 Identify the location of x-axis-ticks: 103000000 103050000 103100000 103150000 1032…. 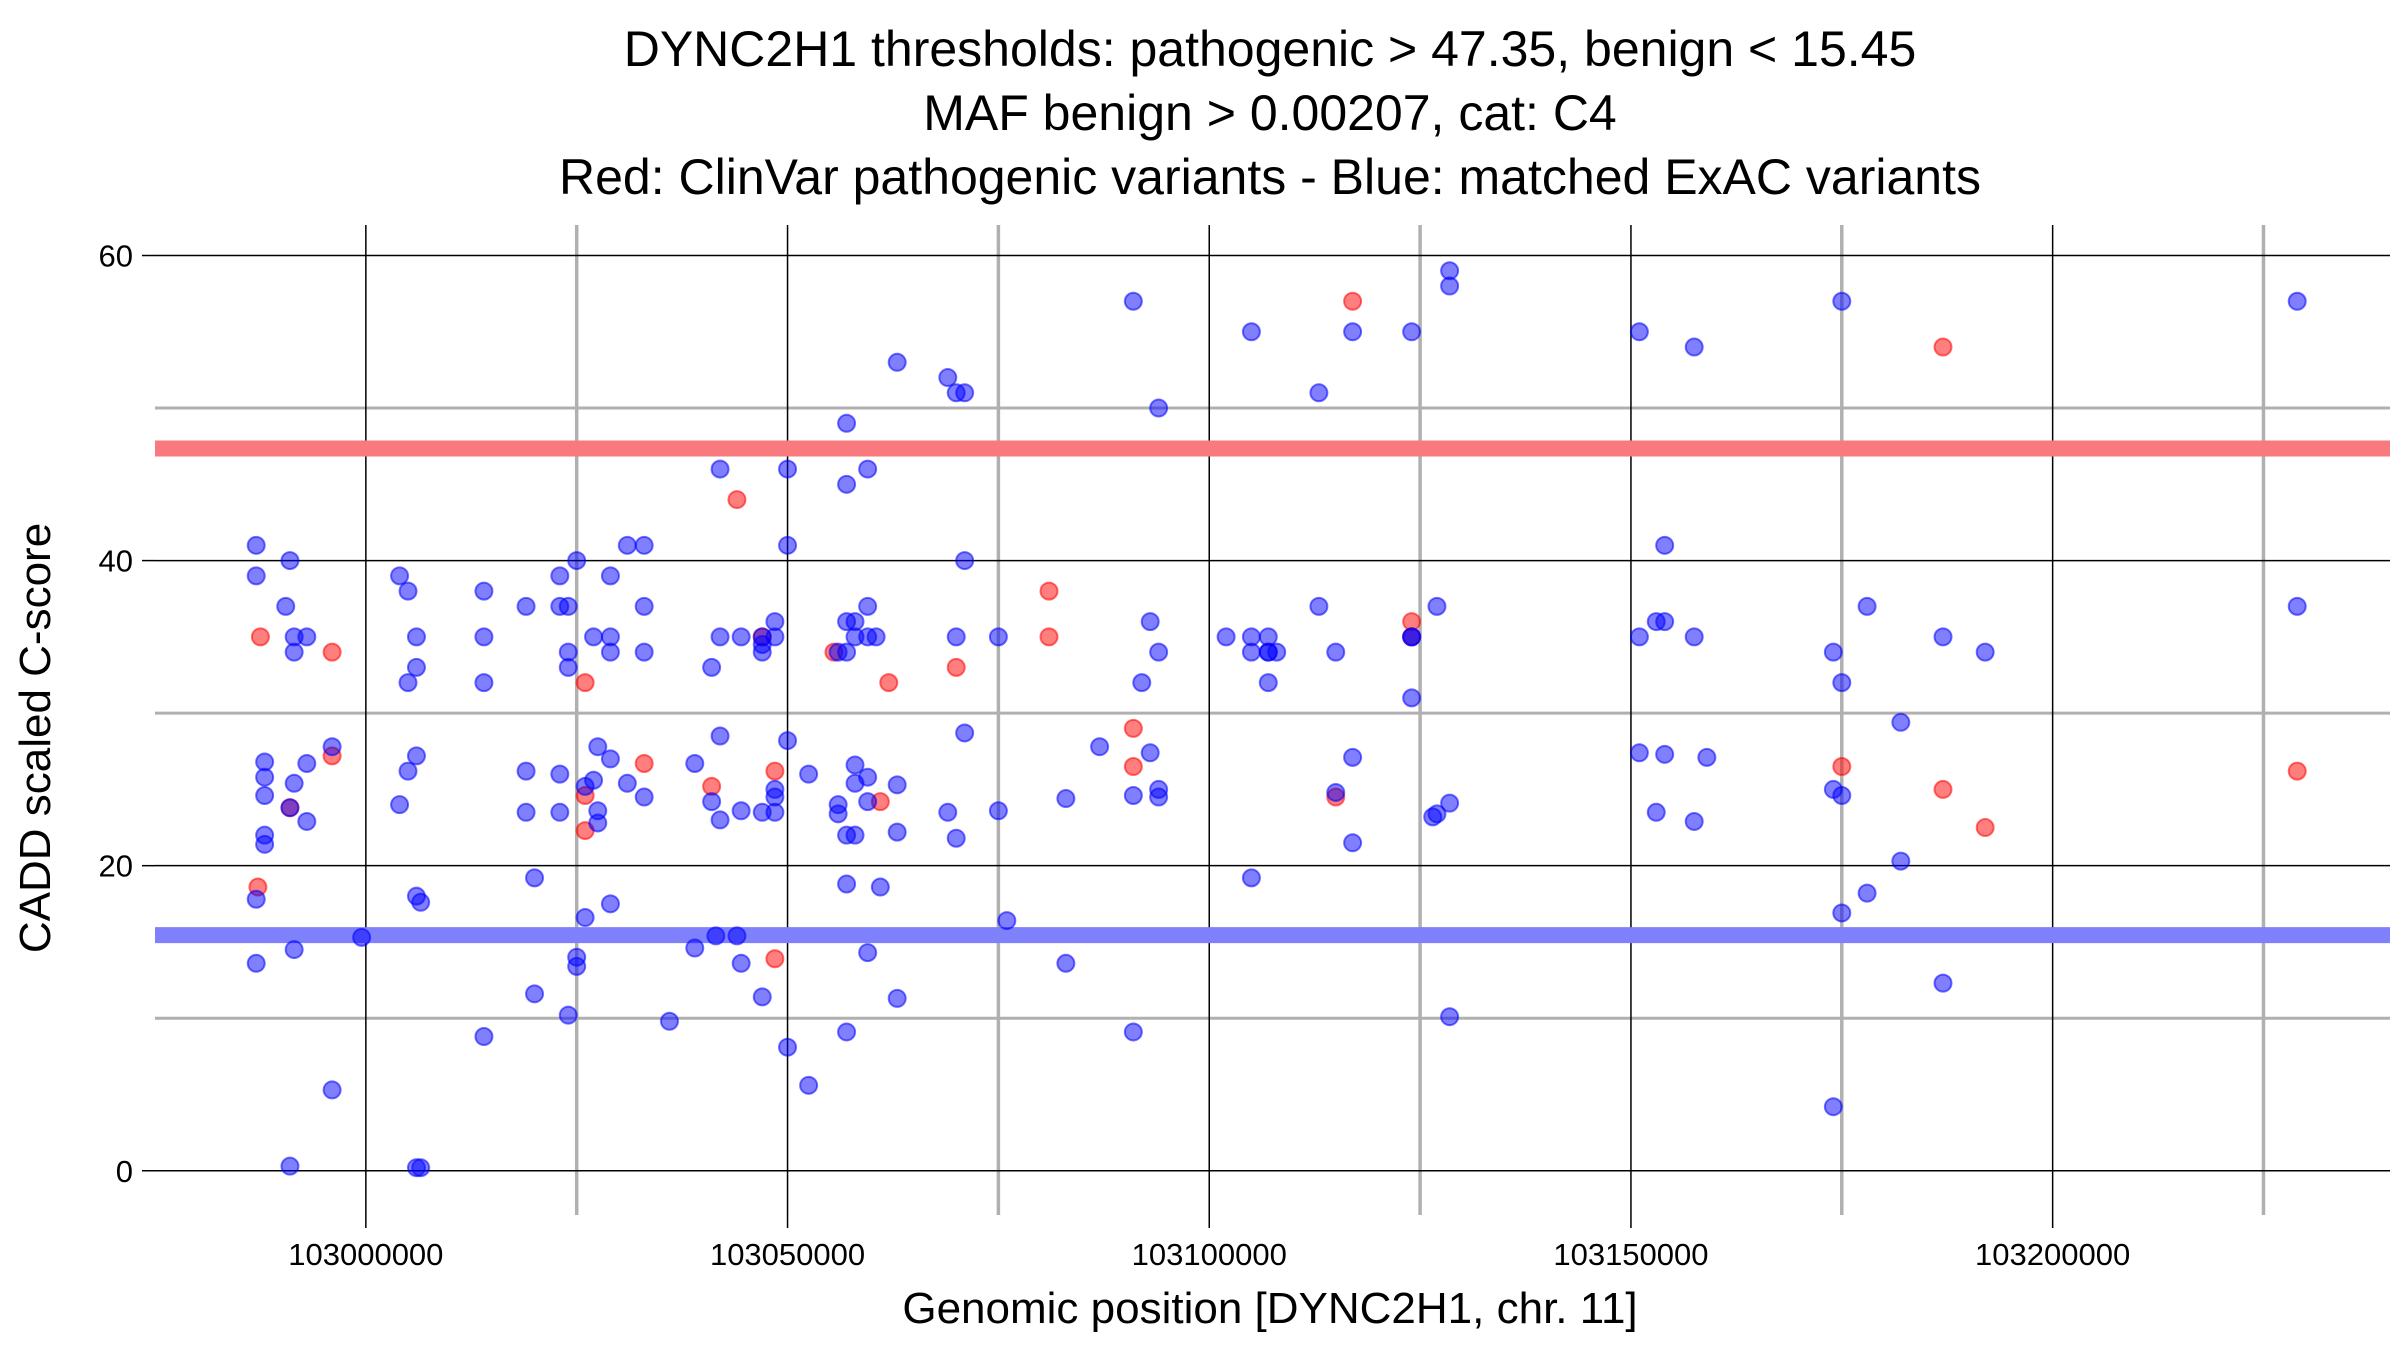
(1209, 1243).